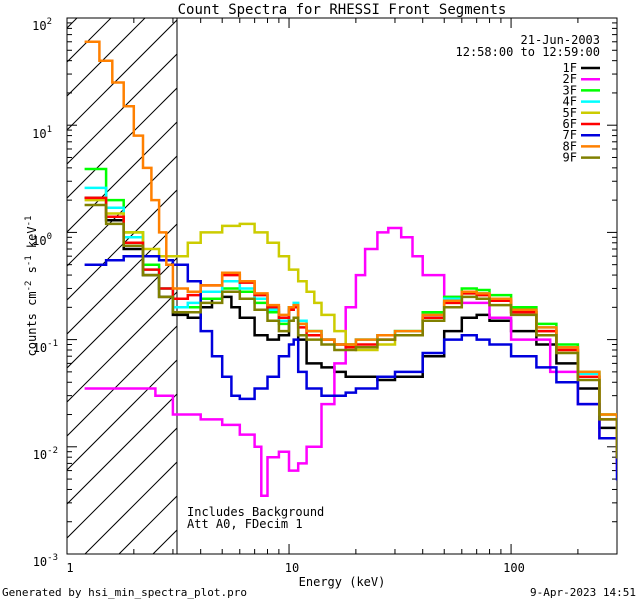 This screenshot has height=600, width=640. Describe the element at coordinates (570, 158) in the screenshot. I see `legend-label-9F: 9F` at that location.